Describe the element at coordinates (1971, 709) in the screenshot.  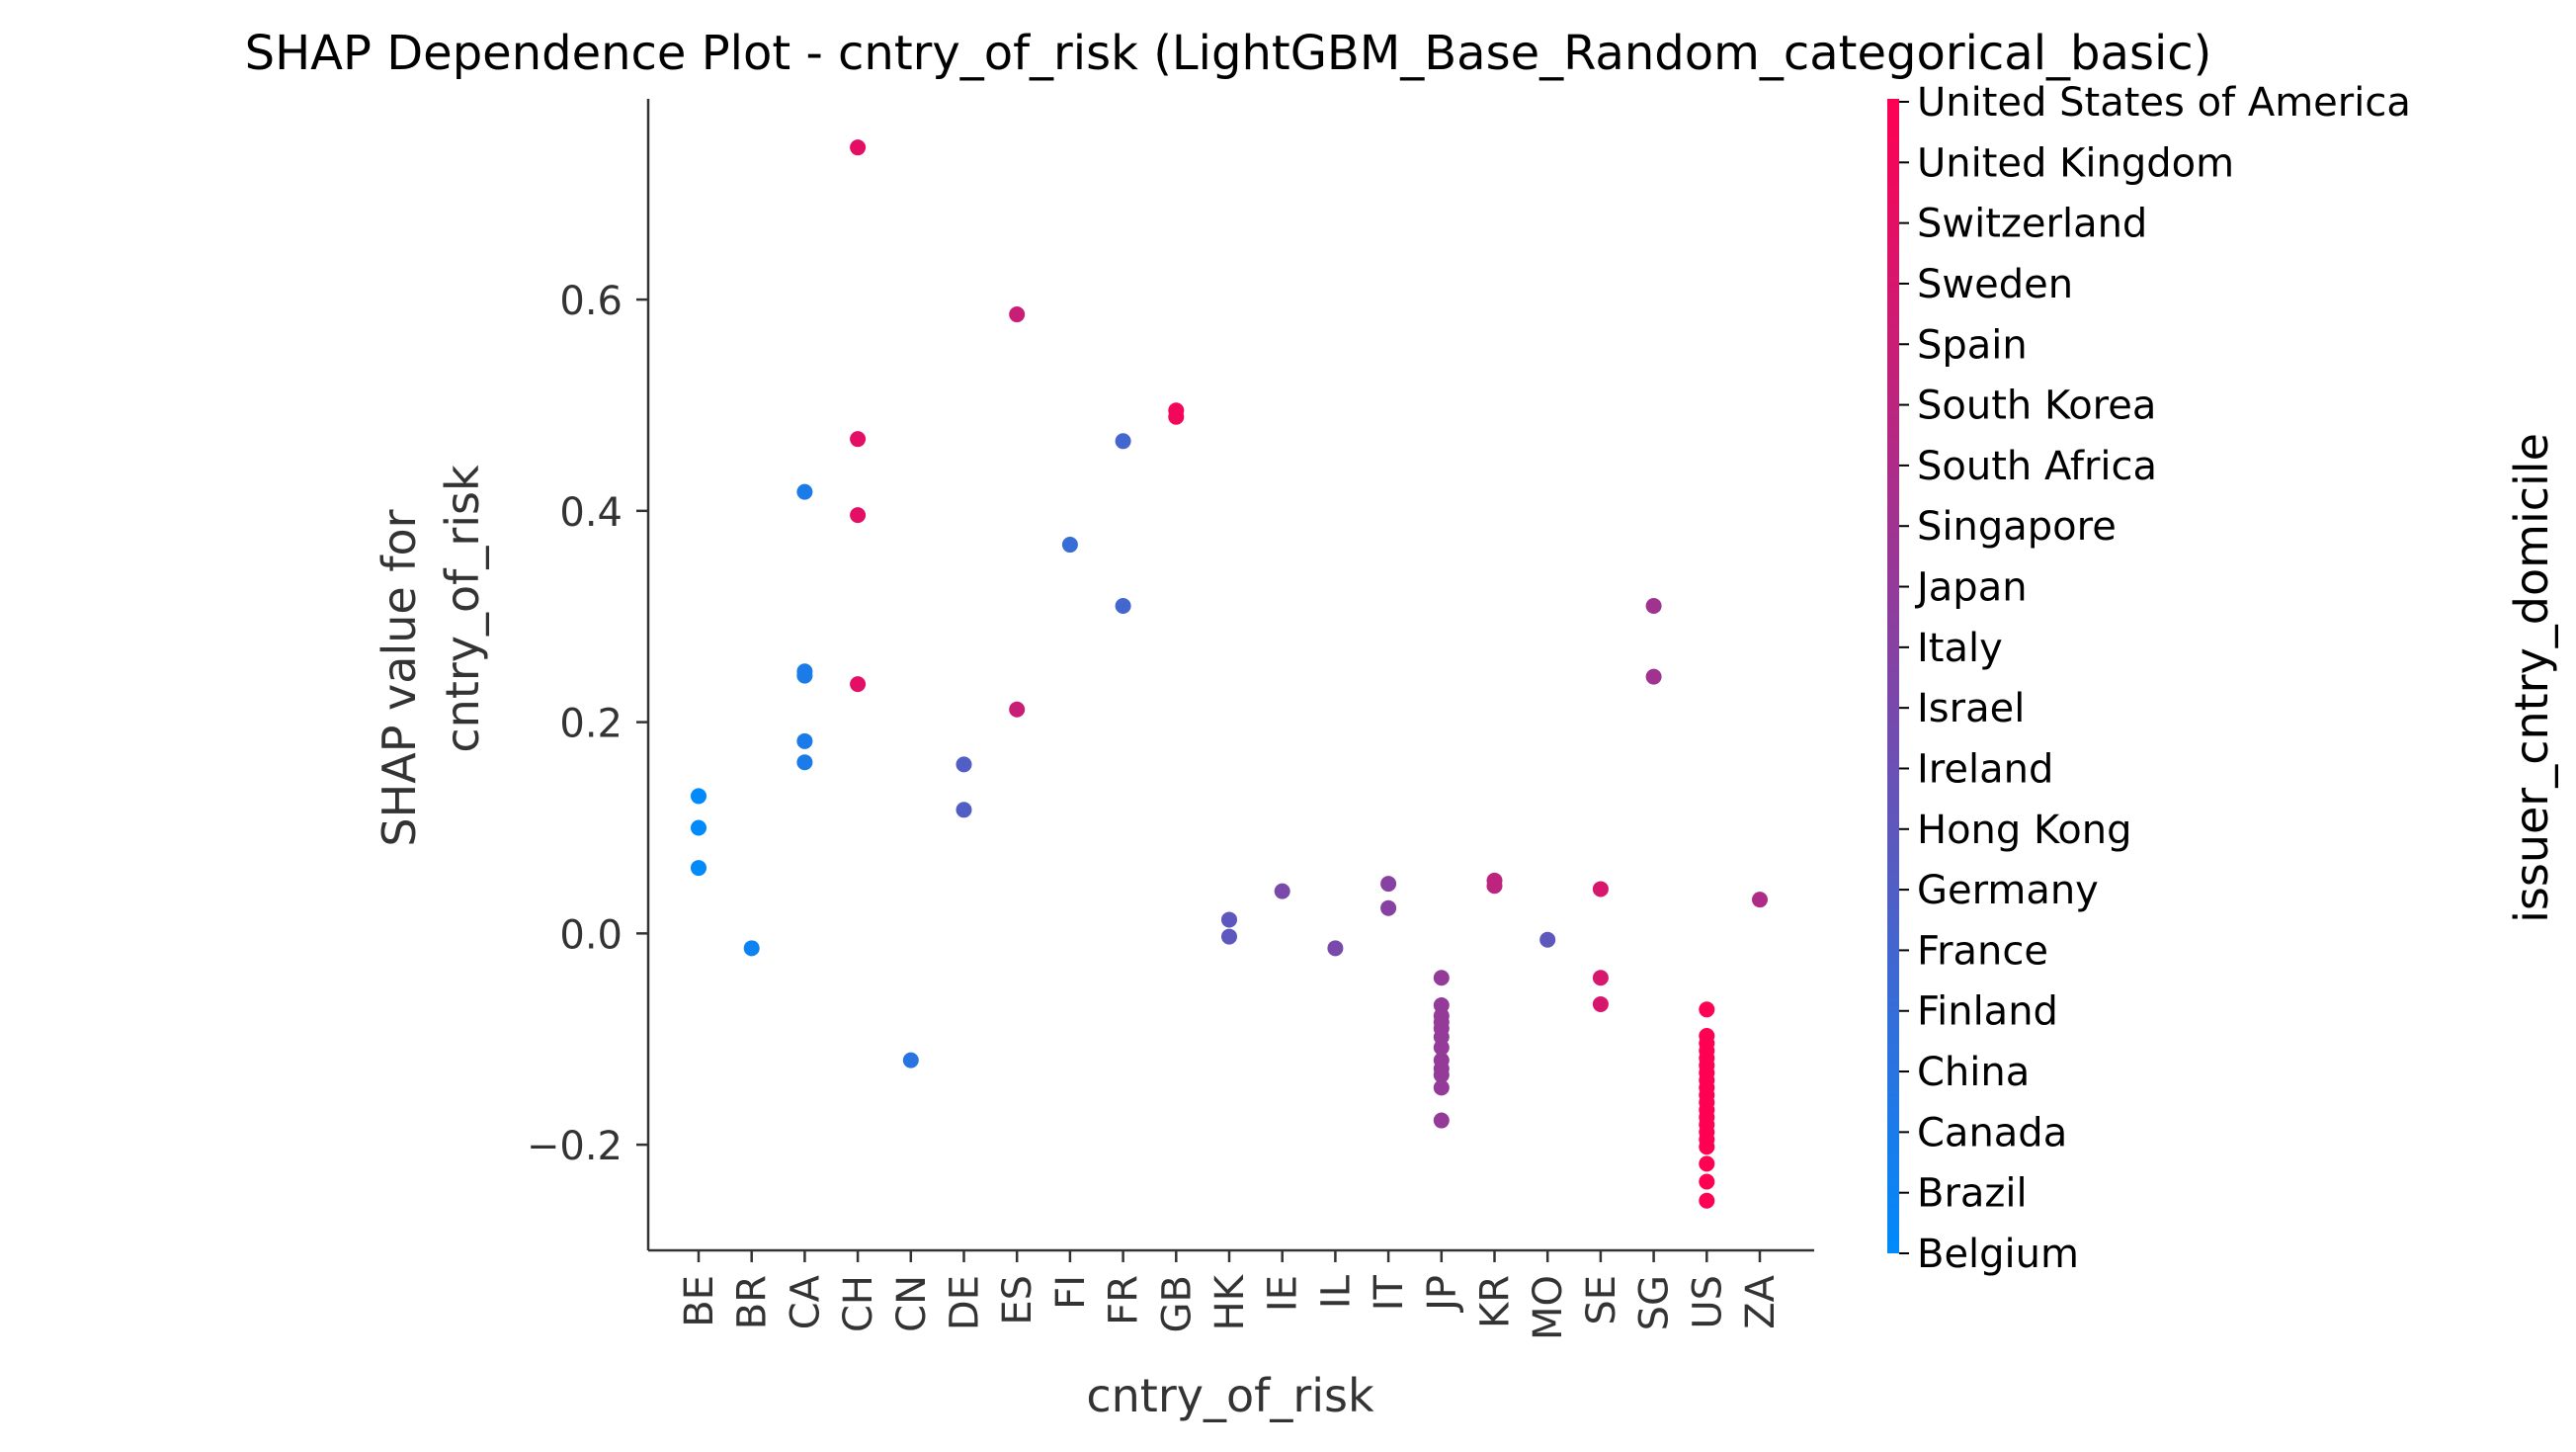
I see `colorbar-tick-label: Israel` at that location.